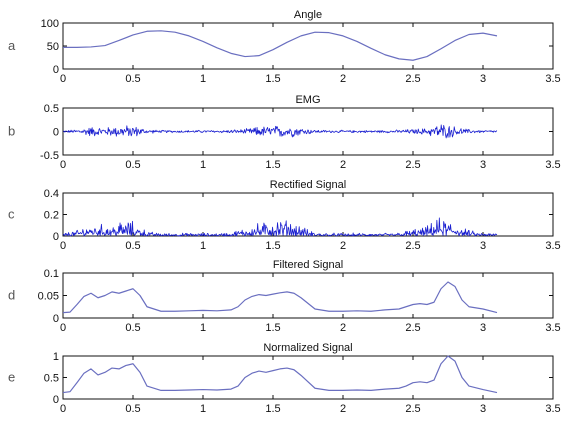 The image size is (563, 423). I want to click on panel-label: a, so click(12, 45).